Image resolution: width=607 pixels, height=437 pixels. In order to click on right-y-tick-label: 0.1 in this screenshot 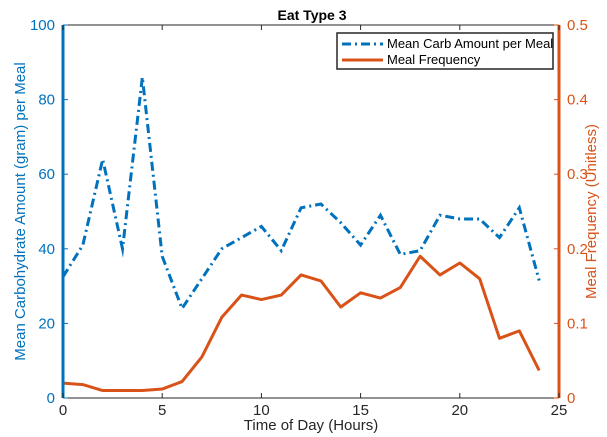, I will do `click(577, 323)`.